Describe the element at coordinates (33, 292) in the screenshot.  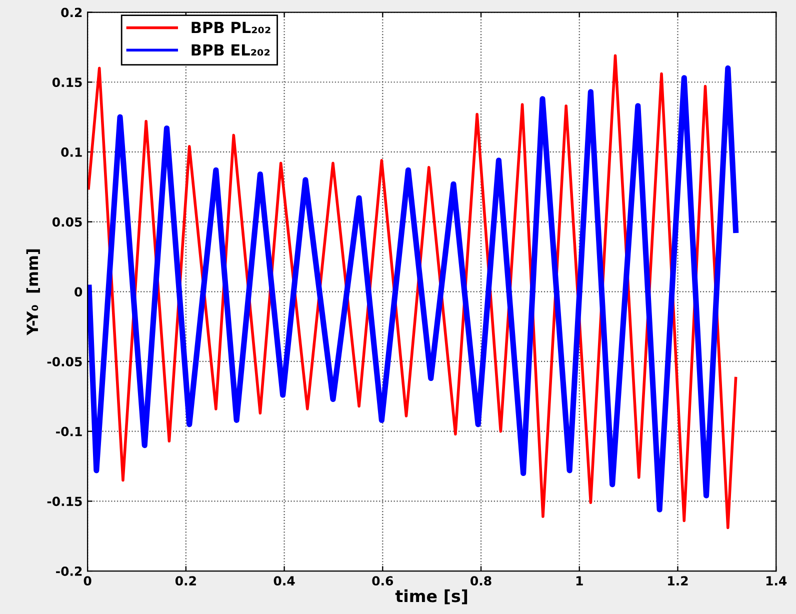
I see `y-axis-title: Y-Y₀ [mm]` at that location.